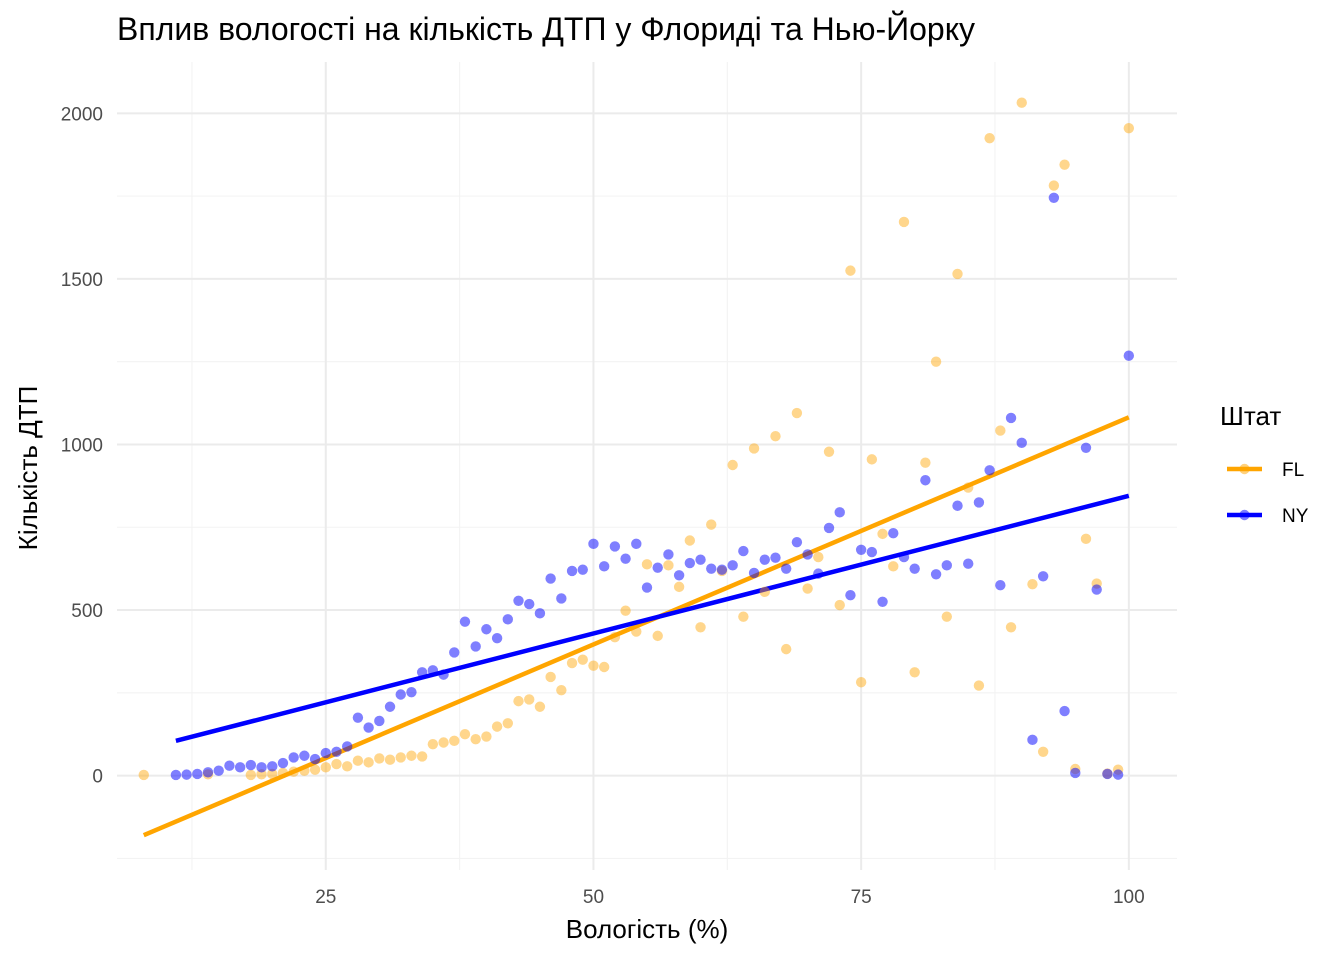  What do you see at coordinates (82, 280) in the screenshot?
I see `y-tick-label: 1500` at bounding box center [82, 280].